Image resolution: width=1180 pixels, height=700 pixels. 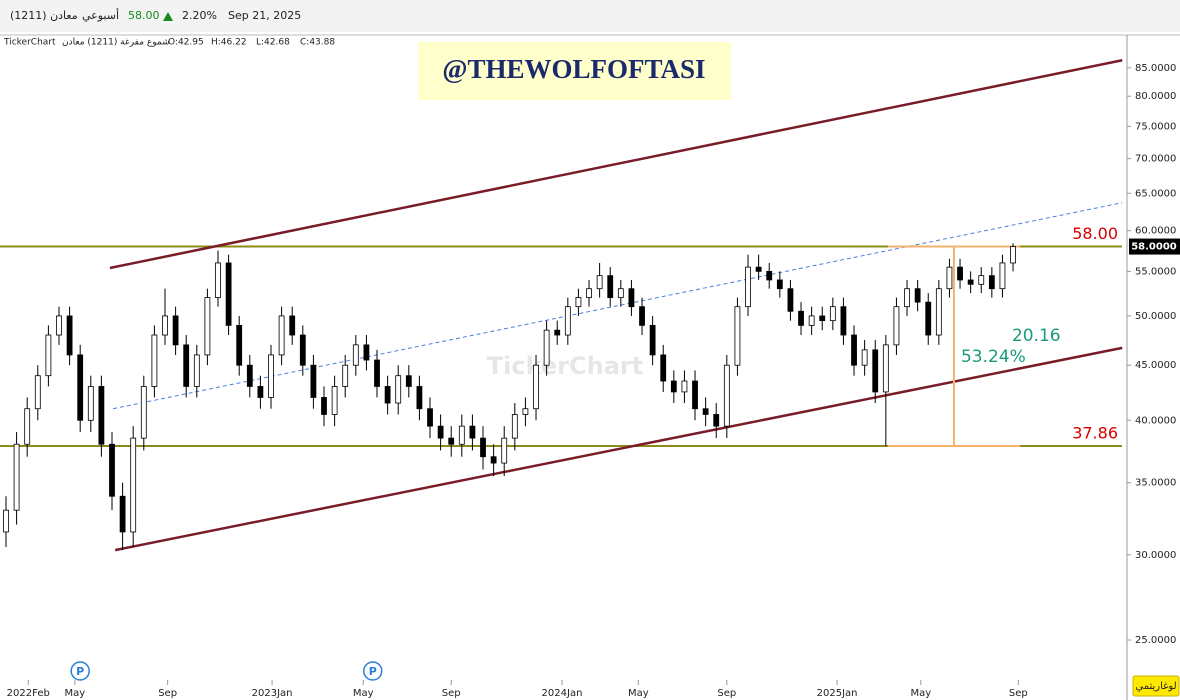 What do you see at coordinates (1155, 126) in the screenshot?
I see `y-tick-label: 75.0000` at bounding box center [1155, 126].